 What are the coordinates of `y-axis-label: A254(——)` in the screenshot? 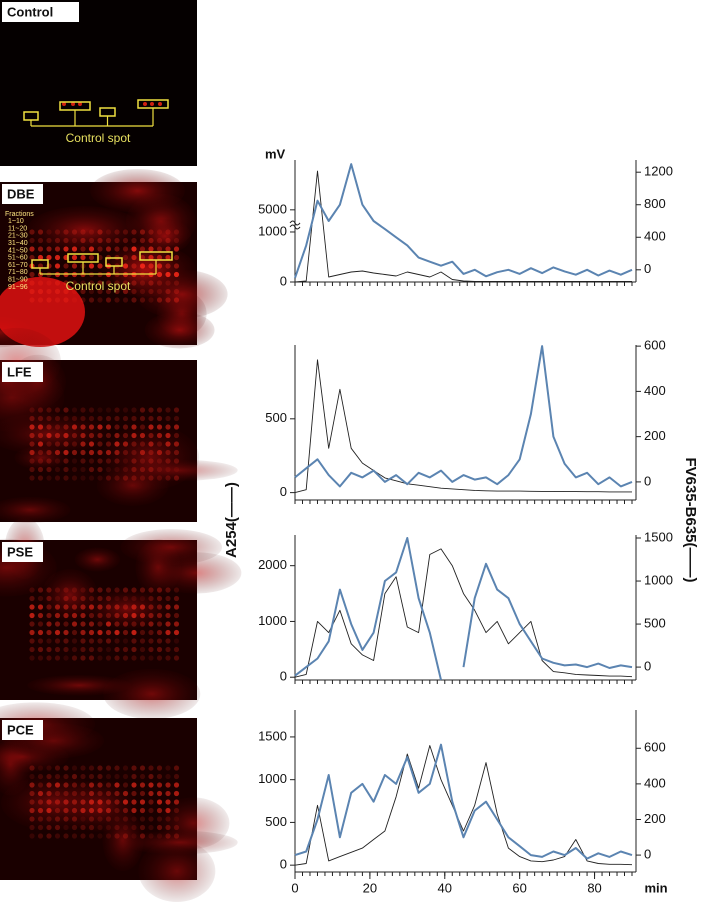 It's located at (231, 520).